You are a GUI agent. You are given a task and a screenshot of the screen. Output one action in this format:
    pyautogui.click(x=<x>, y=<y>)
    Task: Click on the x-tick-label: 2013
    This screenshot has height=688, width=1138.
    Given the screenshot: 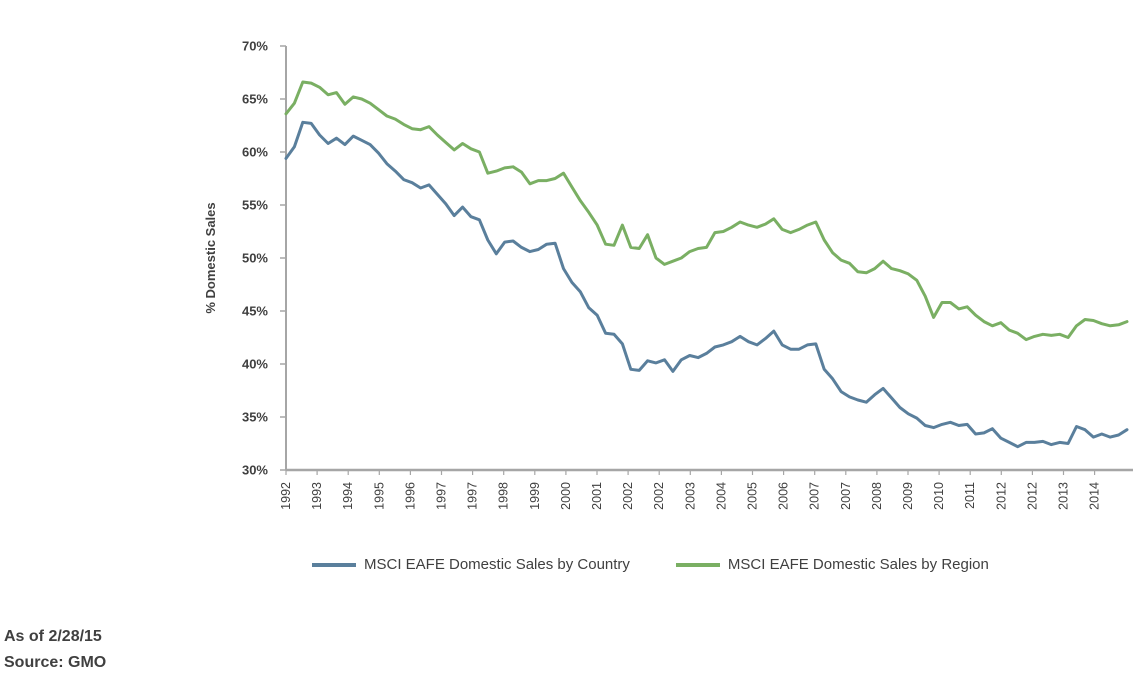 What is the action you would take?
    pyautogui.click(x=1064, y=496)
    